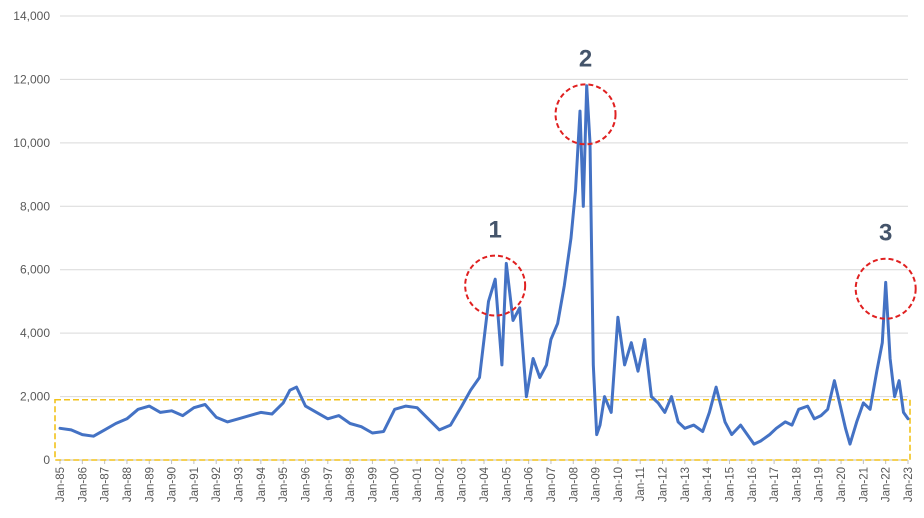  What do you see at coordinates (150, 484) in the screenshot?
I see `x-tick-label: Jan-89` at bounding box center [150, 484].